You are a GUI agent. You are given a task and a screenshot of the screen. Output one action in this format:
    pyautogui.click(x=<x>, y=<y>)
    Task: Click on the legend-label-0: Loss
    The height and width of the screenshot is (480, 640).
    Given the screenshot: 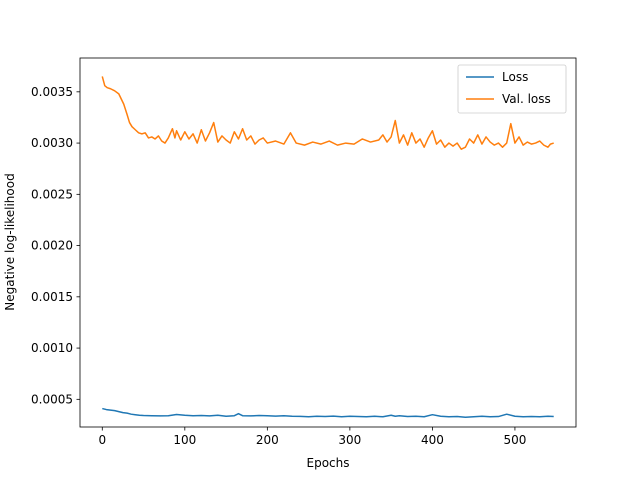 What is the action you would take?
    pyautogui.click(x=515, y=77)
    